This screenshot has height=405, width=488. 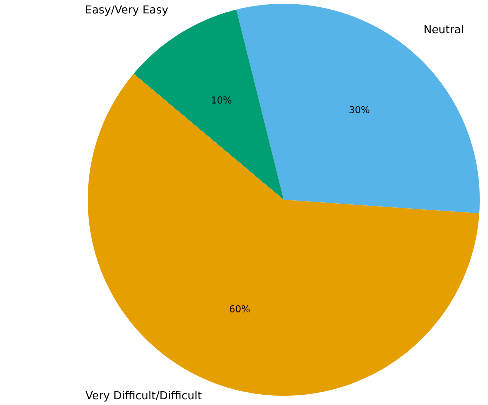 I want to click on data-label: 10%, so click(x=222, y=100).